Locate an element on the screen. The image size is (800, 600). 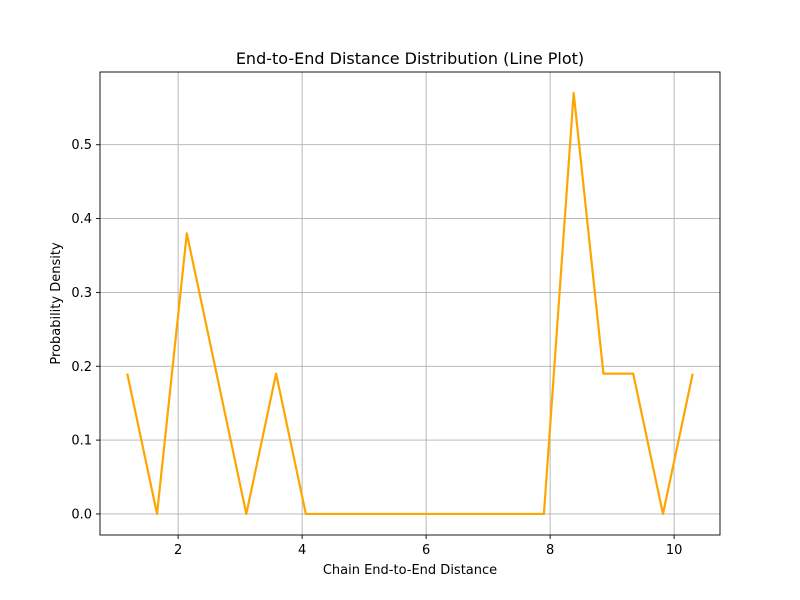
x-tick-label: 8 is located at coordinates (550, 550).